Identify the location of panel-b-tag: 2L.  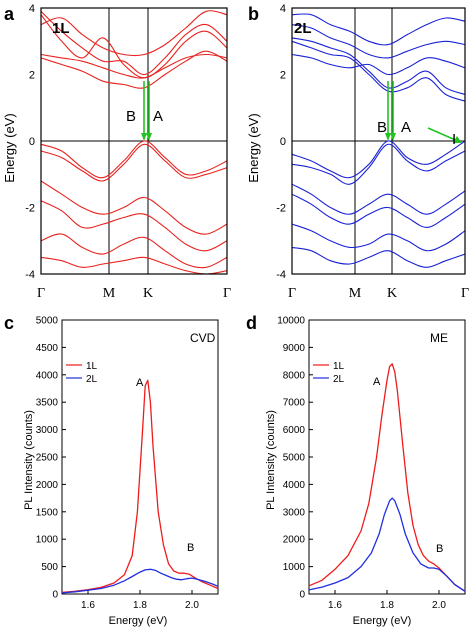
(303, 28).